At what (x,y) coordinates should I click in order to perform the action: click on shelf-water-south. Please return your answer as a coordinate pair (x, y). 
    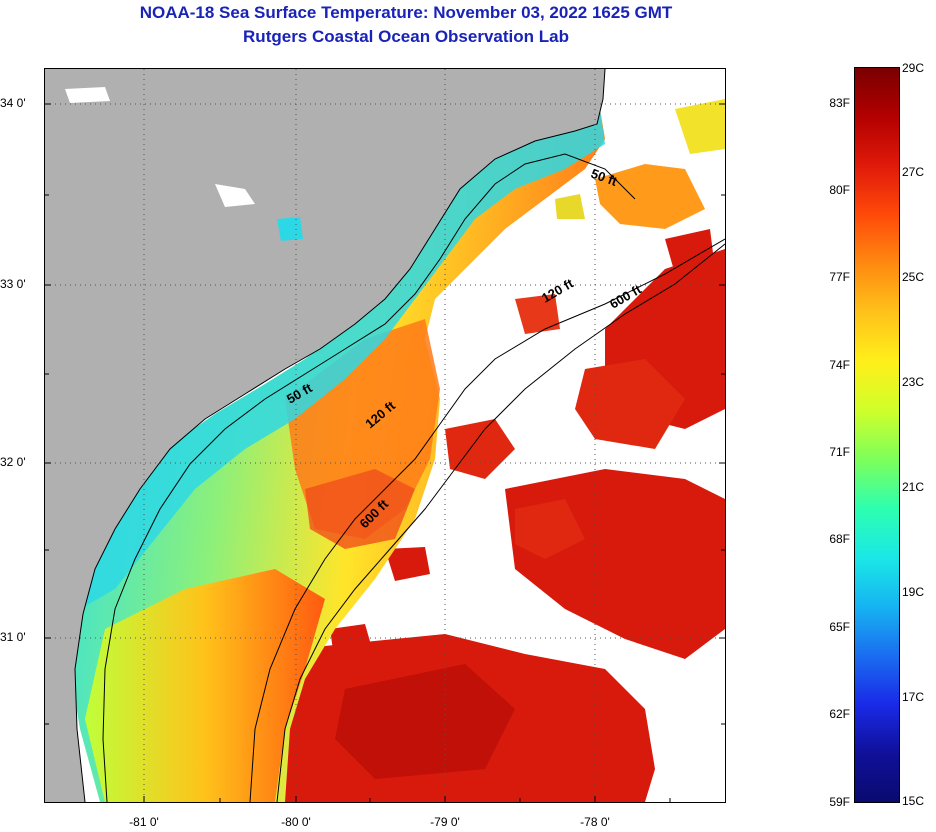
    Looking at the image, I should click on (205, 685).